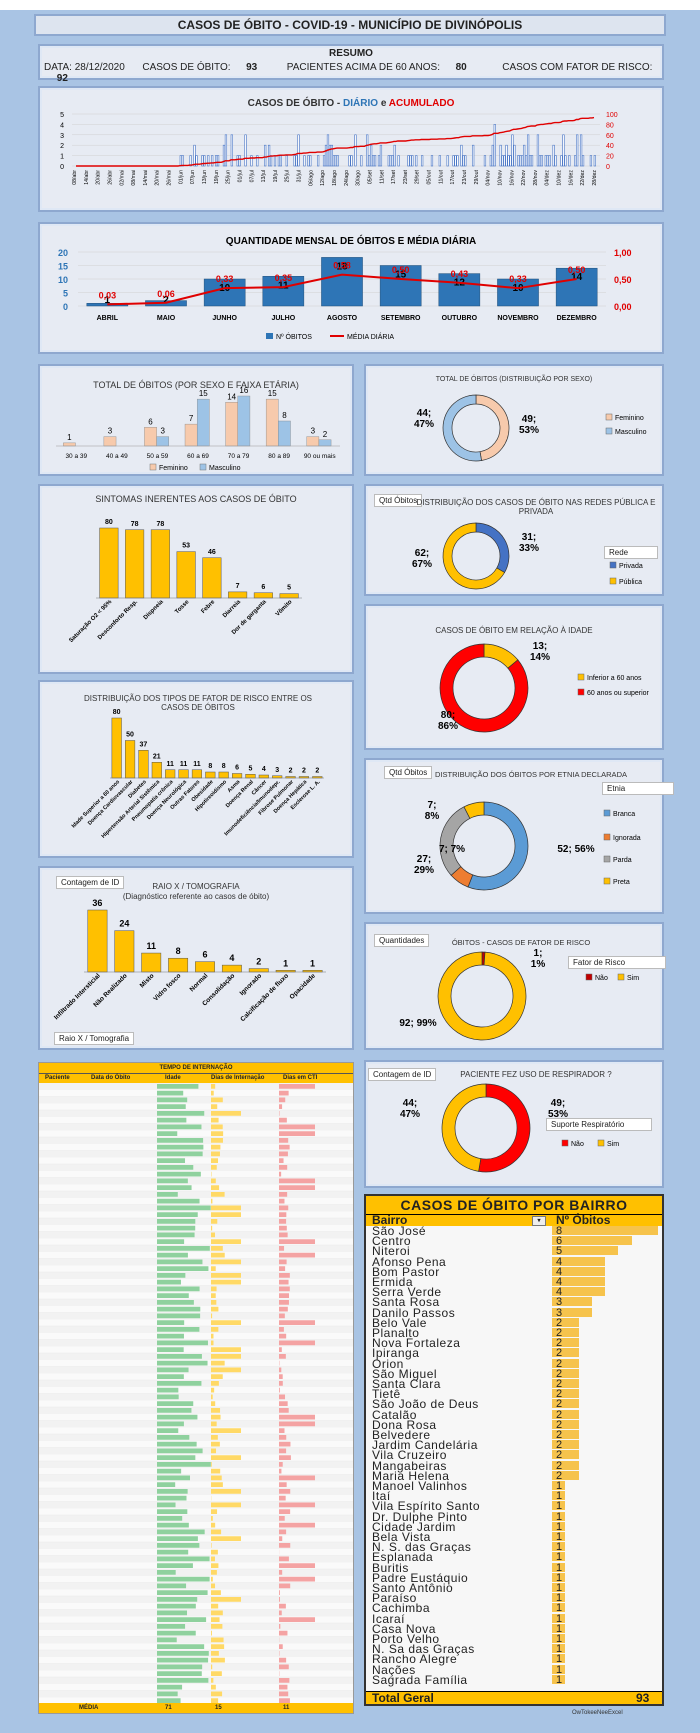  Describe the element at coordinates (617, 962) in the screenshot. I see `fator-risco-tag: Fator de Risco` at that location.